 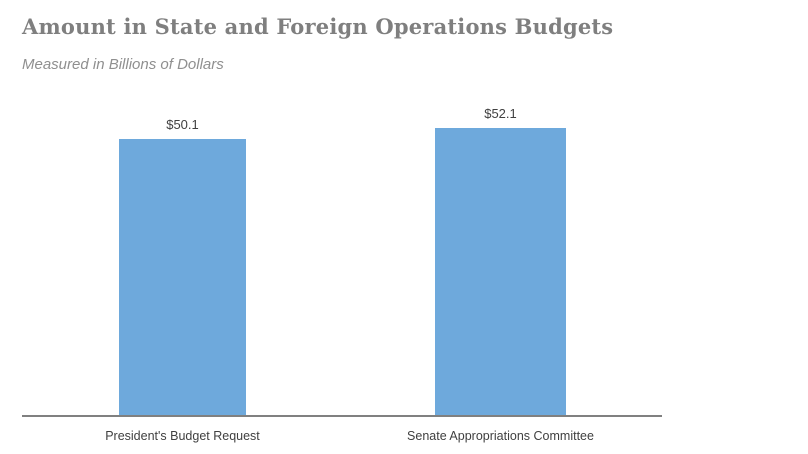 What do you see at coordinates (182, 436) in the screenshot?
I see `category-label: President's Budget Request` at bounding box center [182, 436].